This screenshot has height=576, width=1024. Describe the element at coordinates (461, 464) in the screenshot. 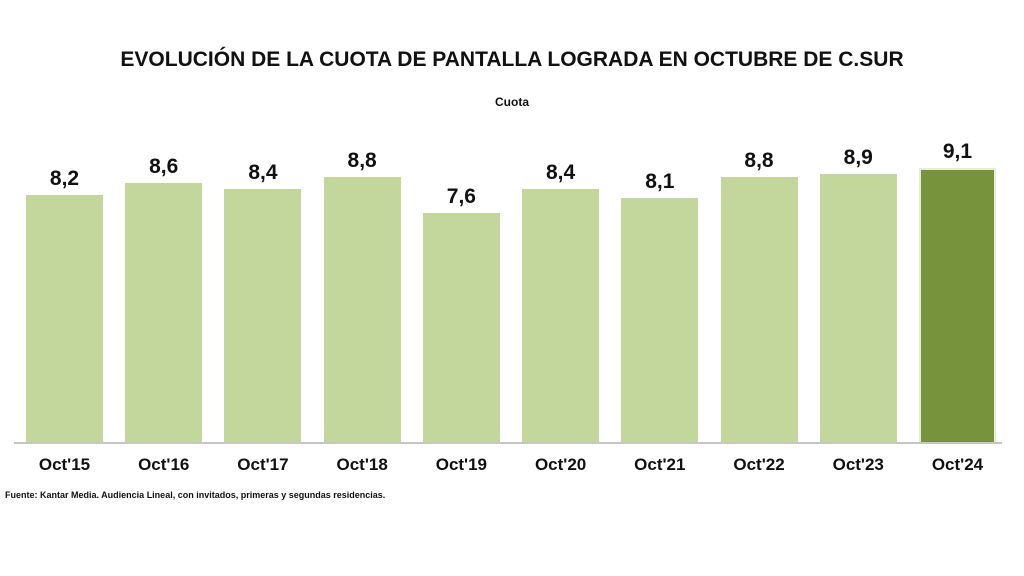

I see `x-axis-label: Oct'19` at that location.